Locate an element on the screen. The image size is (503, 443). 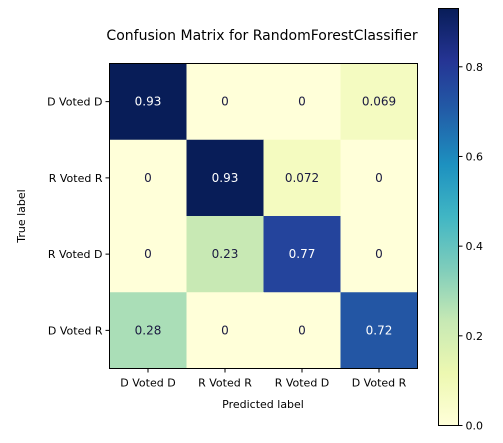
cell-r3-c0 is located at coordinates (148, 330).